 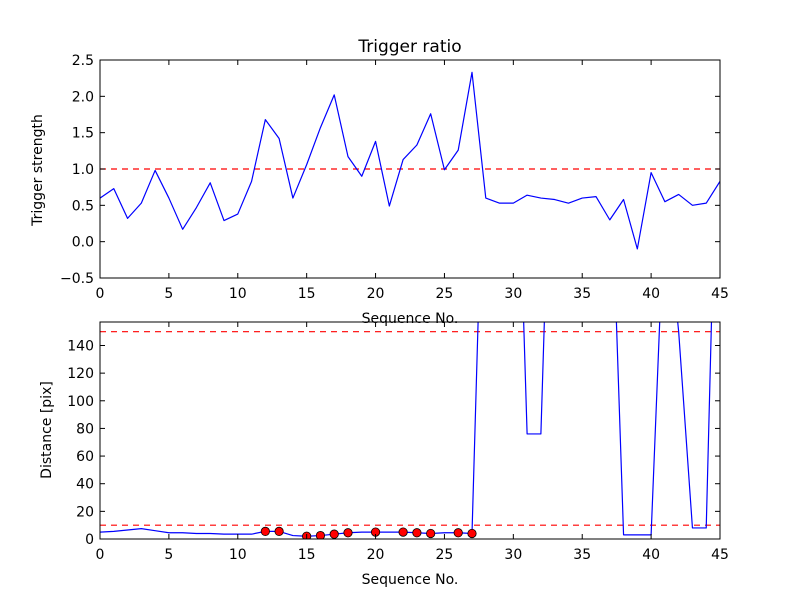 I want to click on y-tick-label: 100, so click(x=80, y=402).